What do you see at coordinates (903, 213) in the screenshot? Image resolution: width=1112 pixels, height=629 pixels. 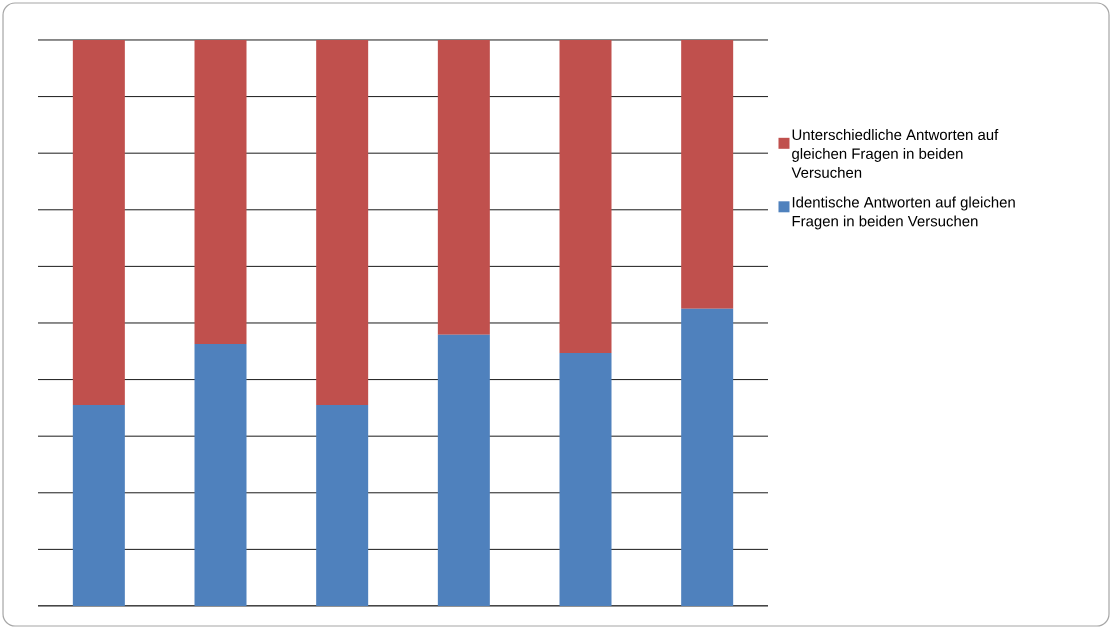 I see `legend-label: Identische Antworten auf gleichen Fragen in beiden Versuchen` at bounding box center [903, 213].